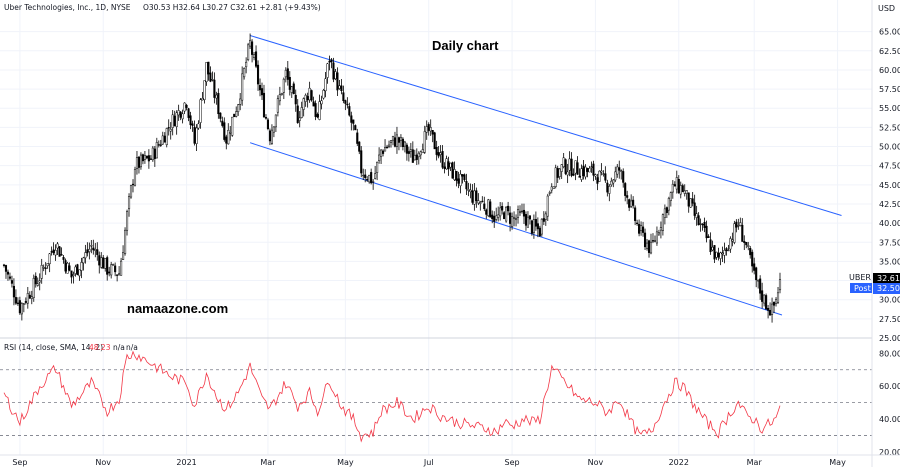 The width and height of the screenshot is (900, 467). What do you see at coordinates (679, 462) in the screenshot?
I see `time-tick-label: 2022` at bounding box center [679, 462].